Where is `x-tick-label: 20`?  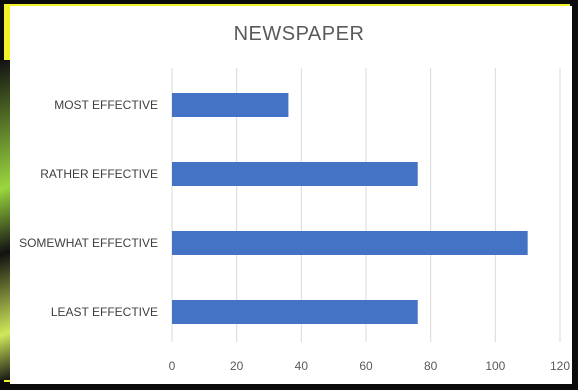
x-tick-label: 20 is located at coordinates (237, 366).